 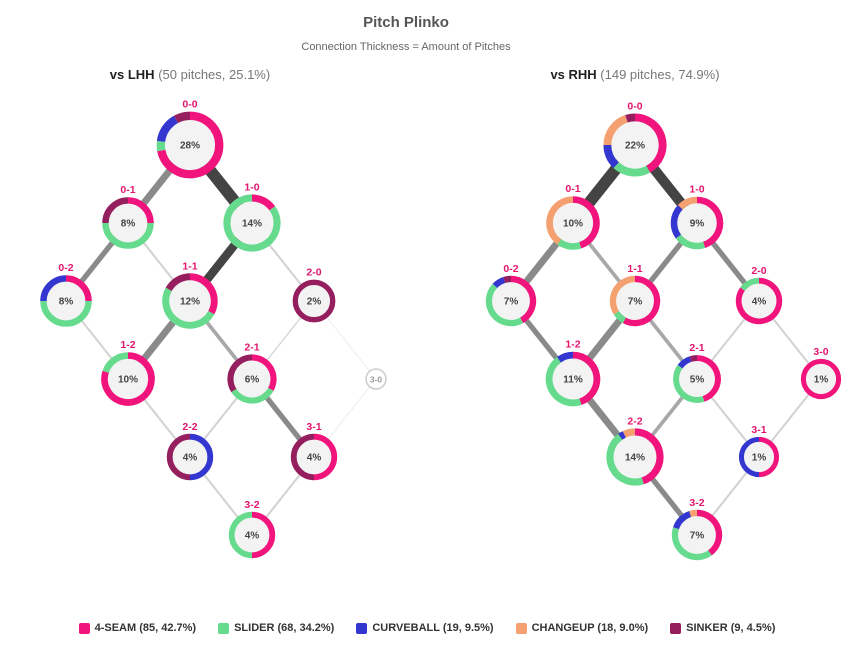 I want to click on legend-label: SLIDER (68, 34.2%), so click(x=284, y=628).